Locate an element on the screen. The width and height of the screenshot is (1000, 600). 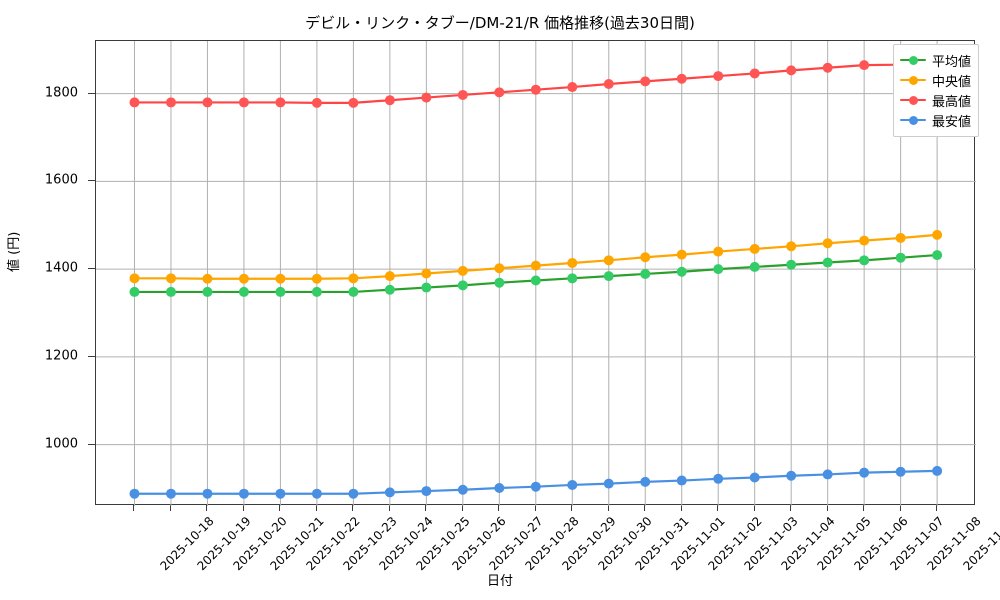
legend-item-1: 中央値 is located at coordinates (935, 80).